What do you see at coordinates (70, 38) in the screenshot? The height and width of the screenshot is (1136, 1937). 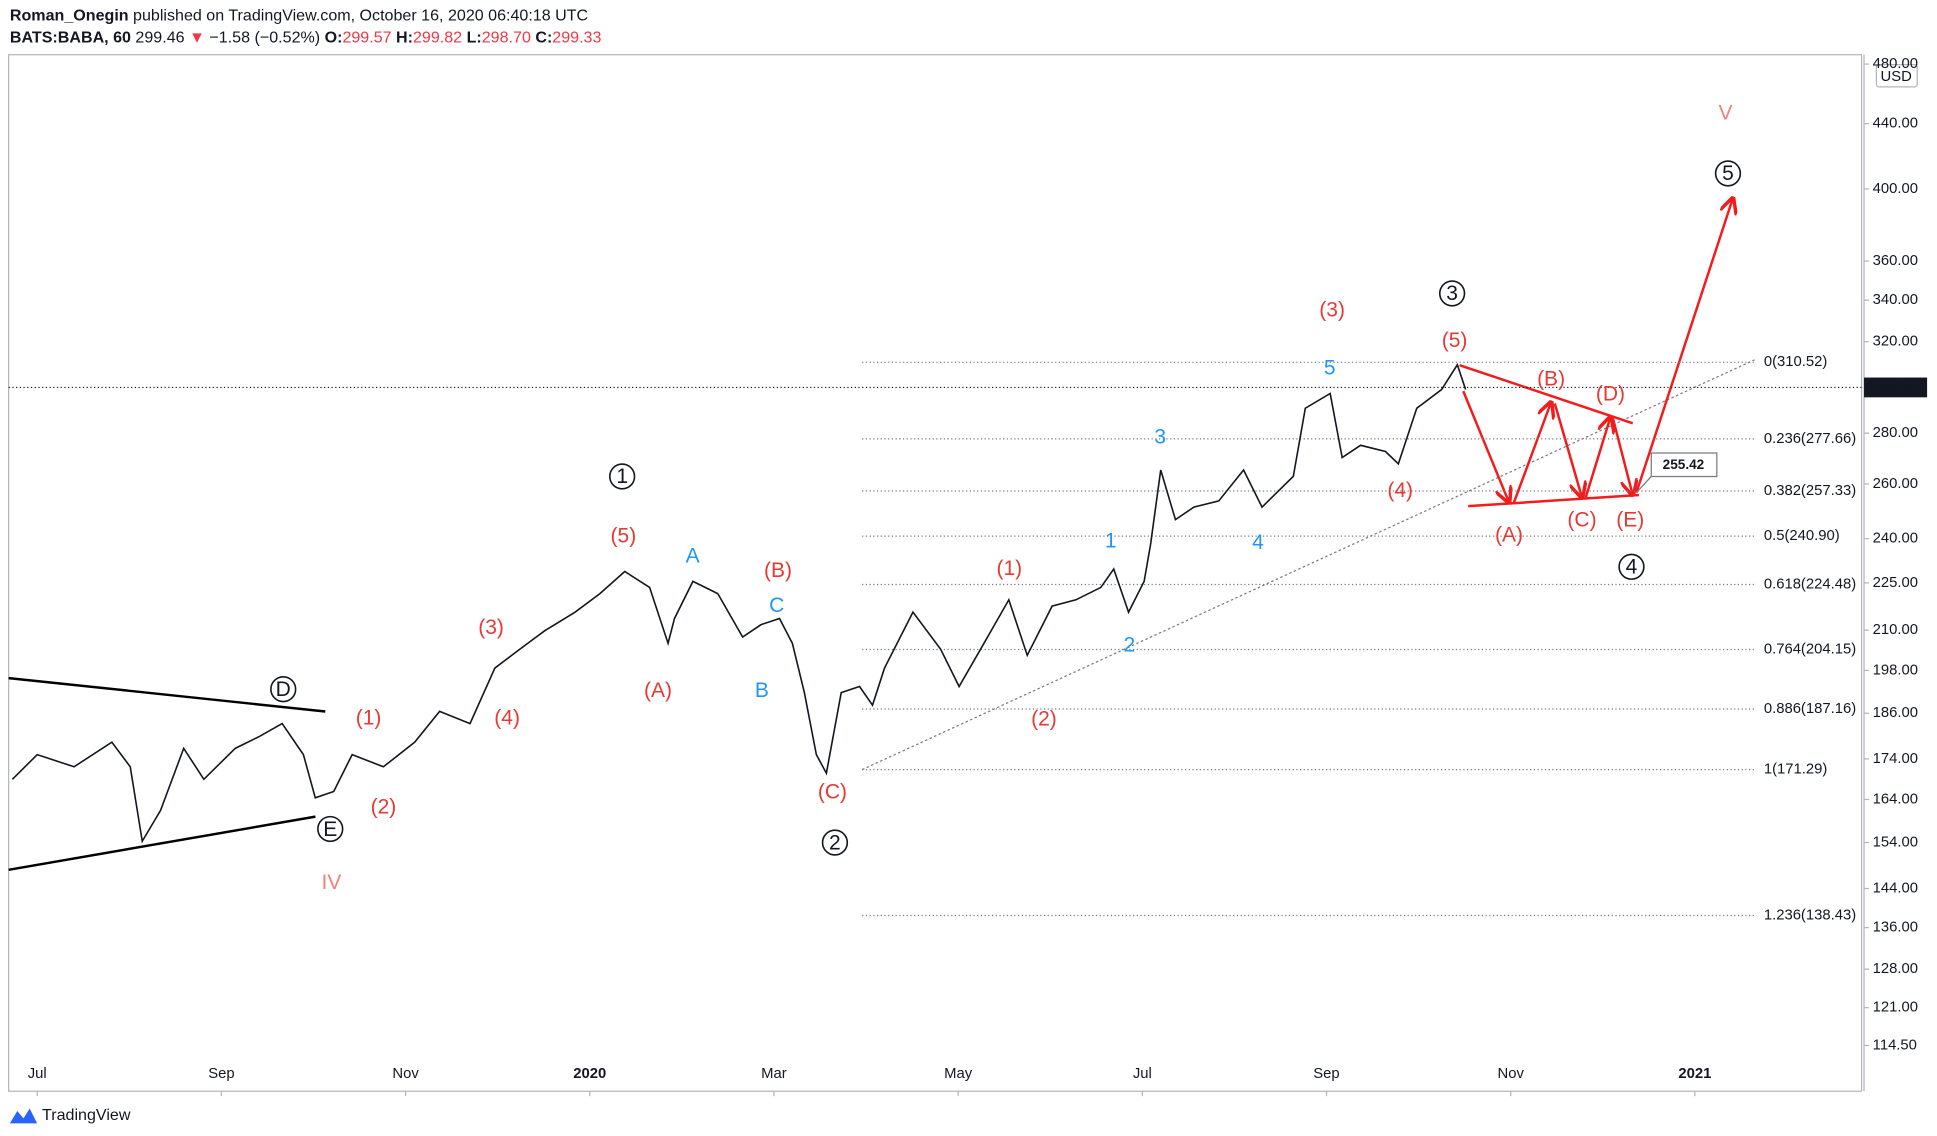 I see `header-part: BATS:BABA, 60` at bounding box center [70, 38].